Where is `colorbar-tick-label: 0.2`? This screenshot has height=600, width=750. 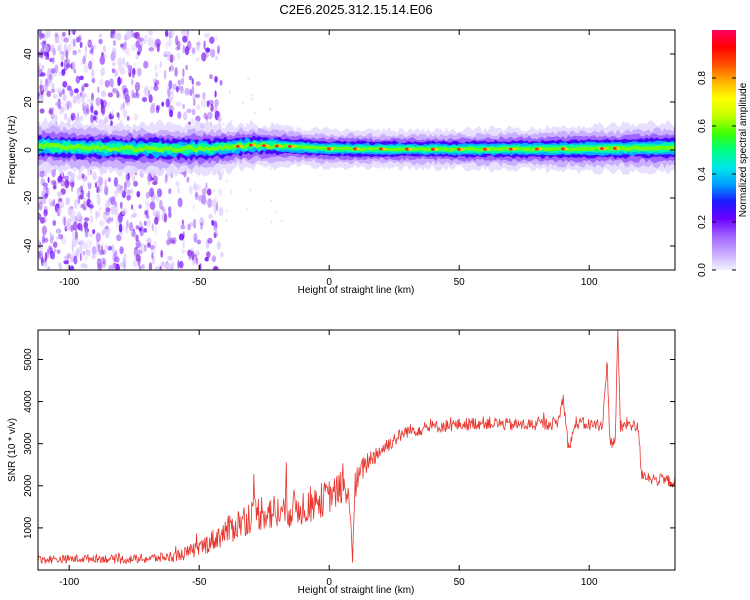
colorbar-tick-label: 0.2 is located at coordinates (702, 222).